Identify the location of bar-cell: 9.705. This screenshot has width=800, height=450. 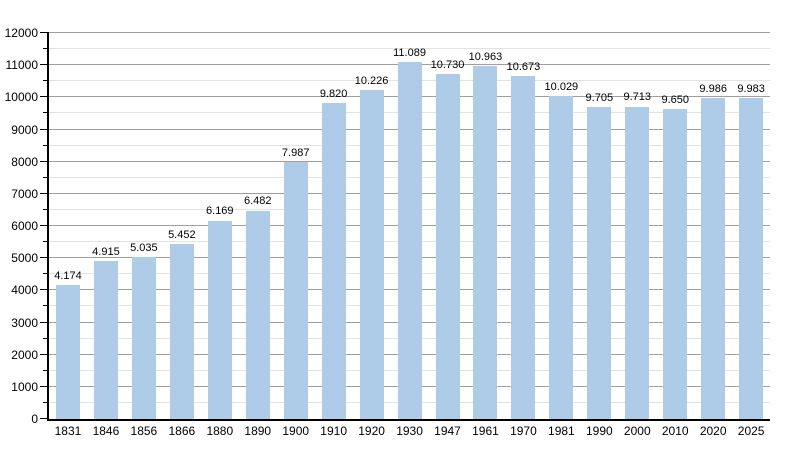
(599, 226).